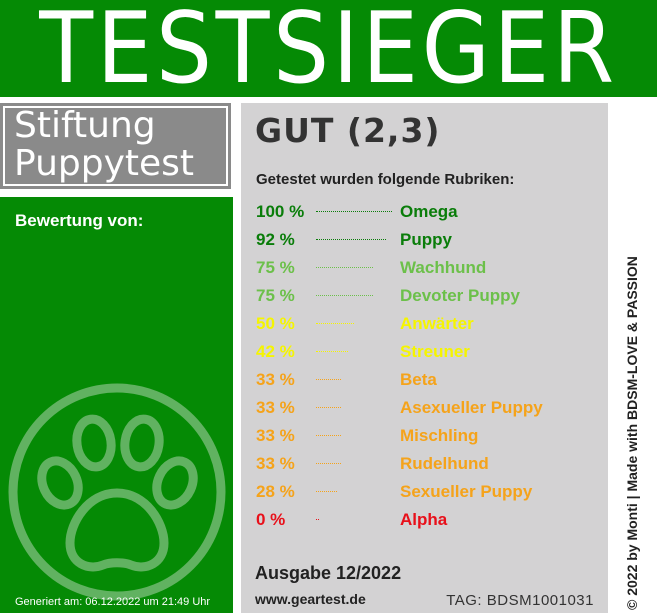 The width and height of the screenshot is (657, 613). I want to click on rating-row: 75 % Devoter Puppy, so click(426, 299).